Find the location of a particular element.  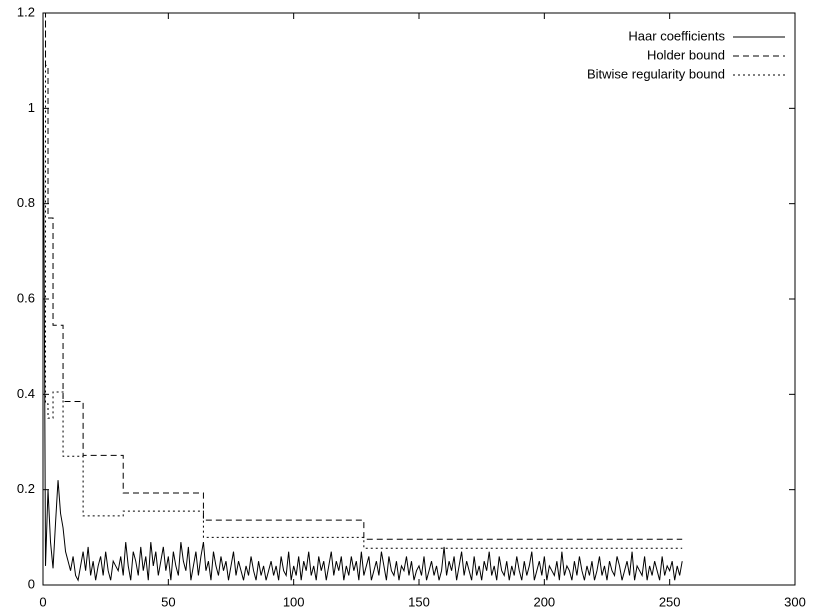

y-tick-label: 0.4 is located at coordinates (26, 393).